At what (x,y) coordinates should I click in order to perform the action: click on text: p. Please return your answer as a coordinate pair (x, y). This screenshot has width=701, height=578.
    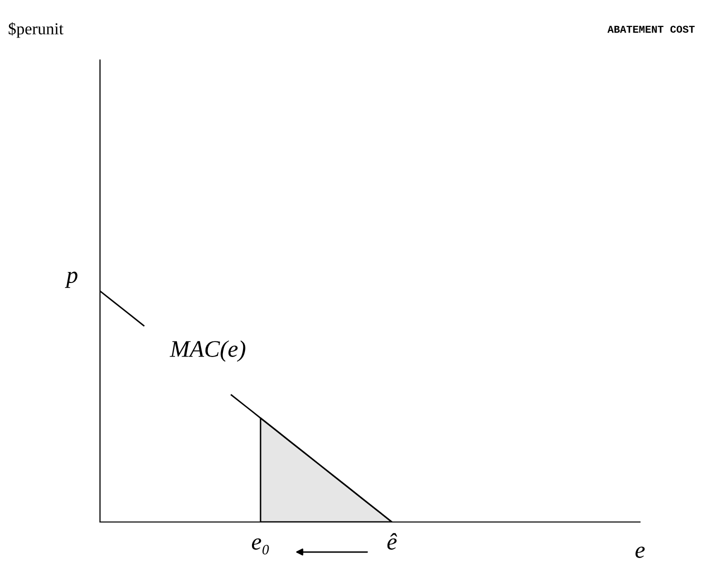
    Looking at the image, I should click on (71, 280).